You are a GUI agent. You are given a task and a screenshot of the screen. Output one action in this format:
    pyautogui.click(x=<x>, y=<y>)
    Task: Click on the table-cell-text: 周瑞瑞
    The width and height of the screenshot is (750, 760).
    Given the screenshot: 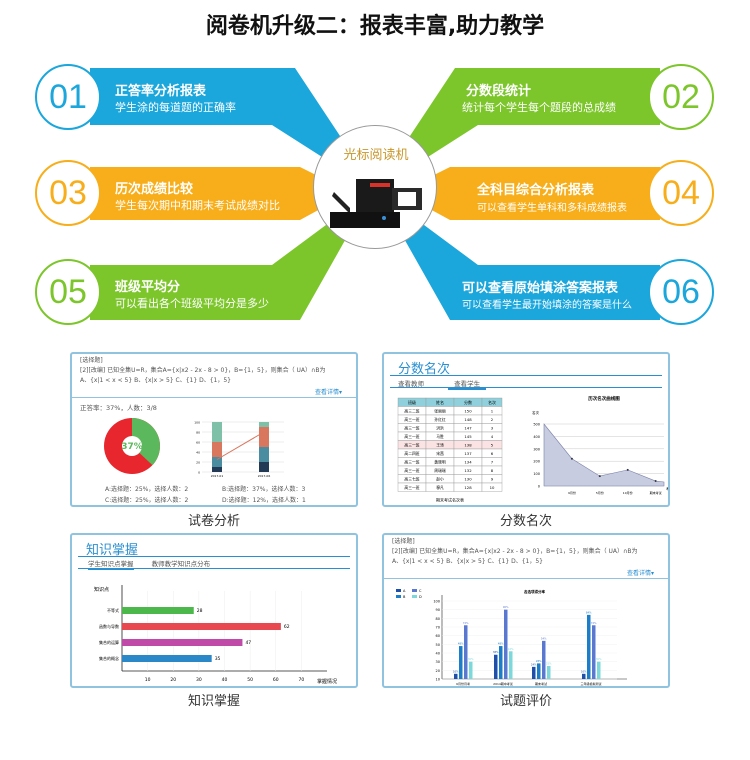 What is the action you would take?
    pyautogui.click(x=440, y=470)
    